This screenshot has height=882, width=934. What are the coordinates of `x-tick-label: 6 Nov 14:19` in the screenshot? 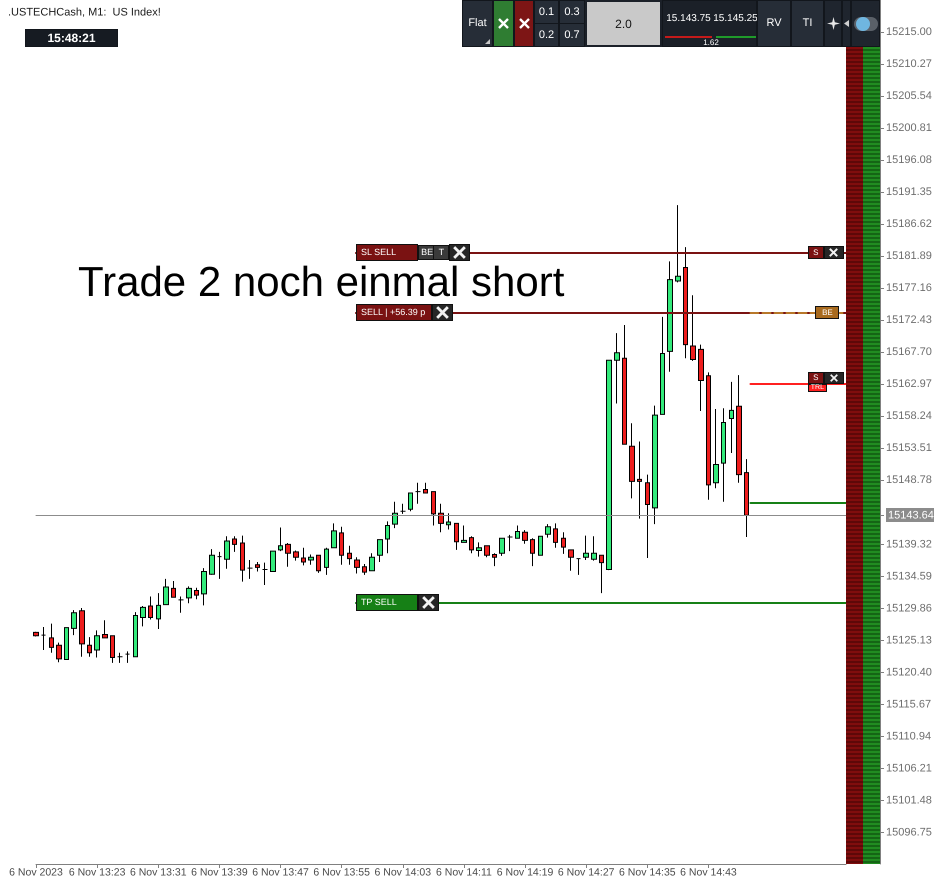 It's located at (525, 872).